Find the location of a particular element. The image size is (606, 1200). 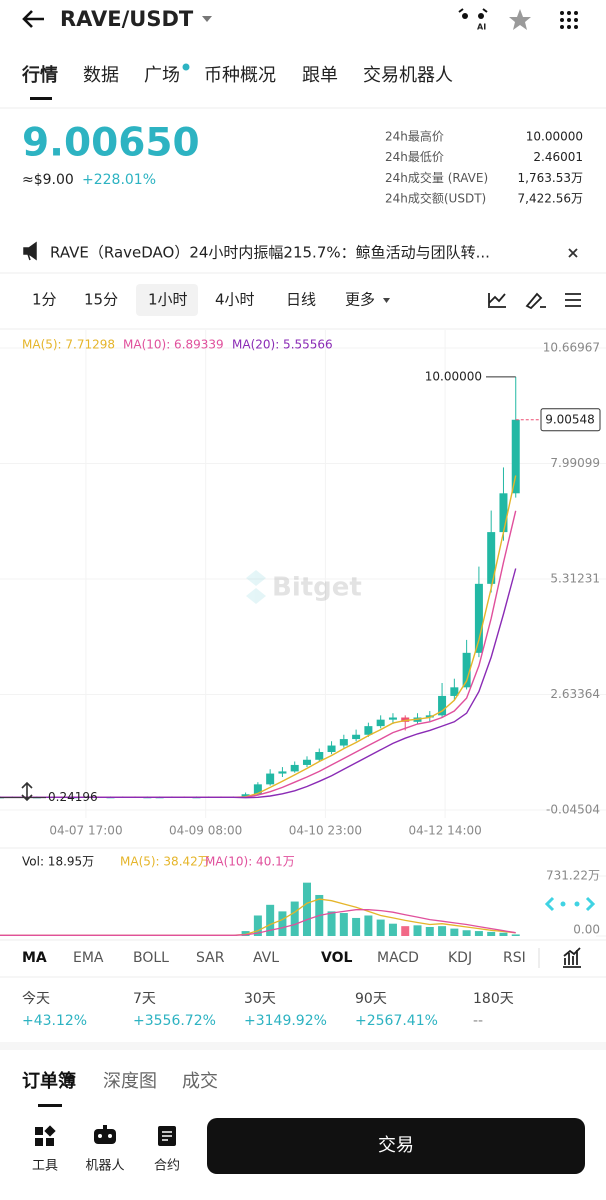

logo-arrow is located at coordinates (570, 904).